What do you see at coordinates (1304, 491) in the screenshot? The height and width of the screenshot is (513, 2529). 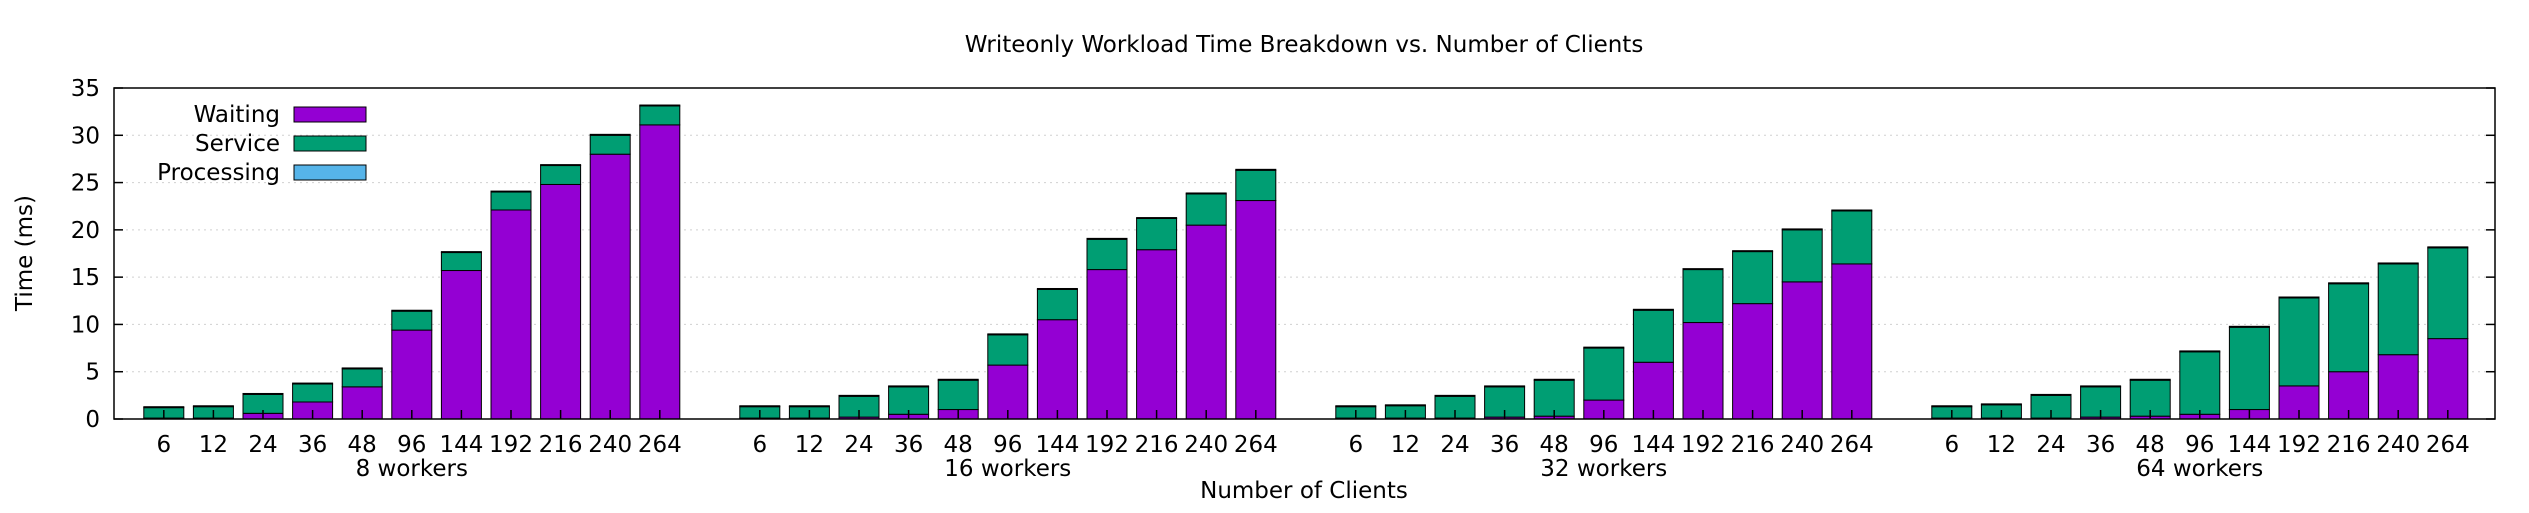 I see `x-axis-label: Number of Clients` at bounding box center [1304, 491].